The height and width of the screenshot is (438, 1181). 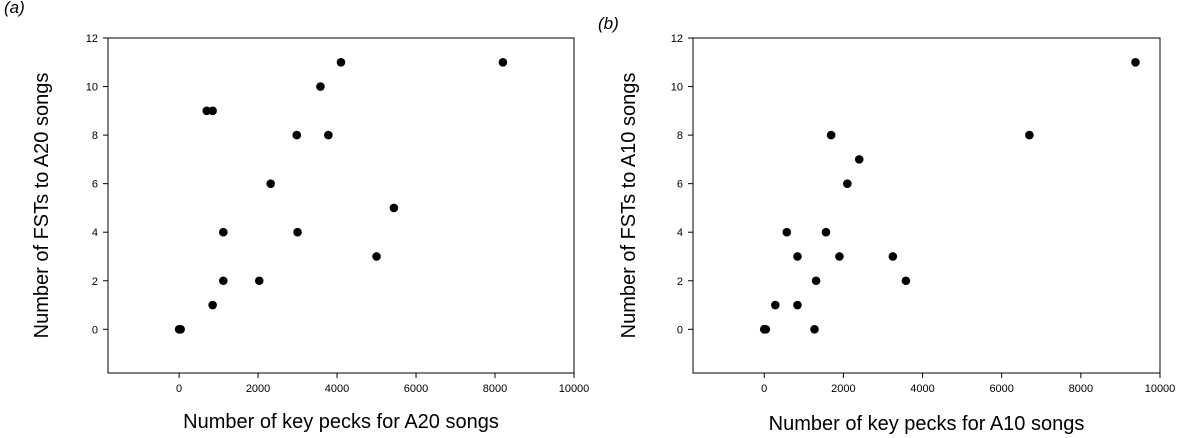 What do you see at coordinates (42, 206) in the screenshot?
I see `y-axis-title: Number of FSTs to A20 songs` at bounding box center [42, 206].